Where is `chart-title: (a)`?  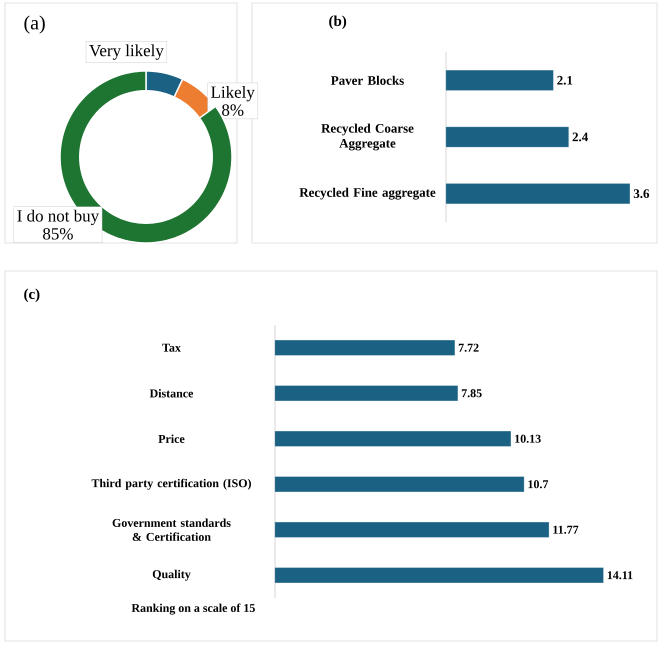 chart-title: (a) is located at coordinates (34, 25).